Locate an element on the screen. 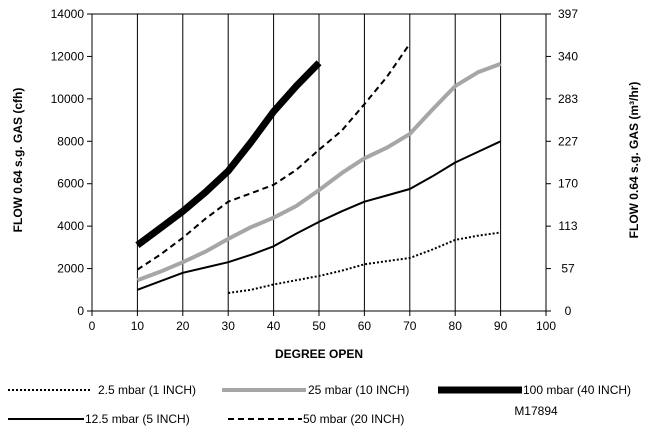 The image size is (651, 434). x-tick-label: 60 is located at coordinates (365, 326).